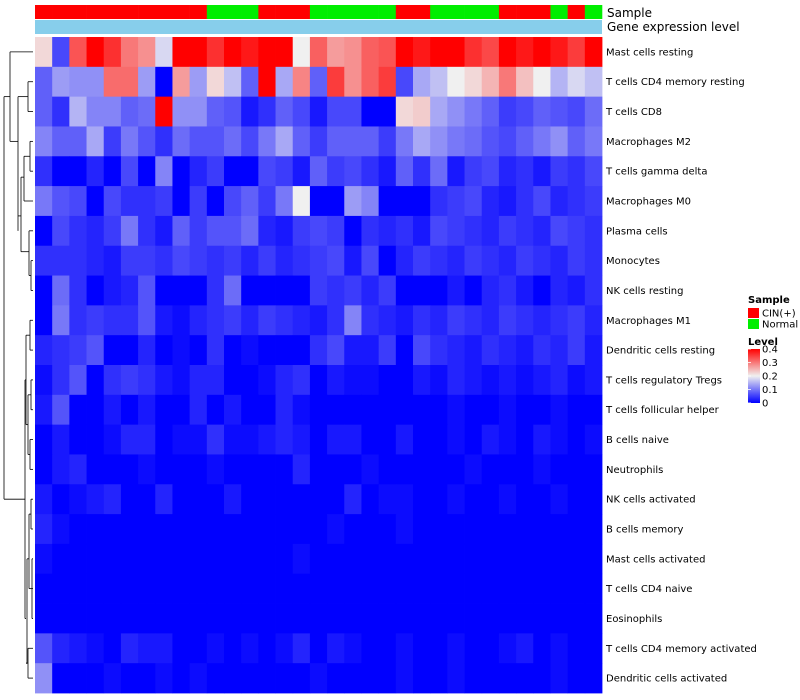  I want to click on sample-legend-label: Normal, so click(780, 325).